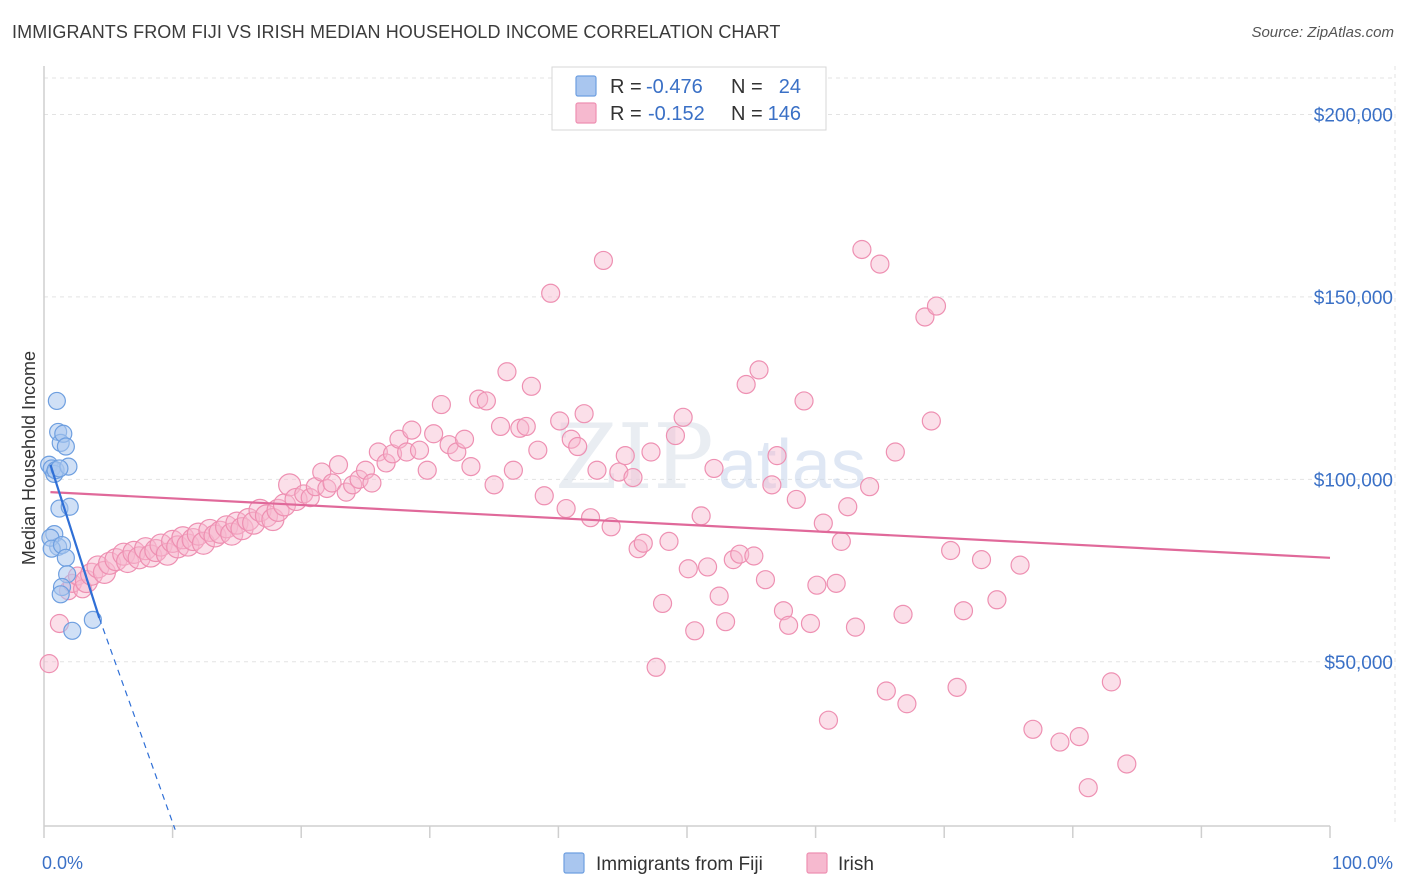 This screenshot has width=1406, height=892. I want to click on y-tick-label: $200,000, so click(1353, 115).